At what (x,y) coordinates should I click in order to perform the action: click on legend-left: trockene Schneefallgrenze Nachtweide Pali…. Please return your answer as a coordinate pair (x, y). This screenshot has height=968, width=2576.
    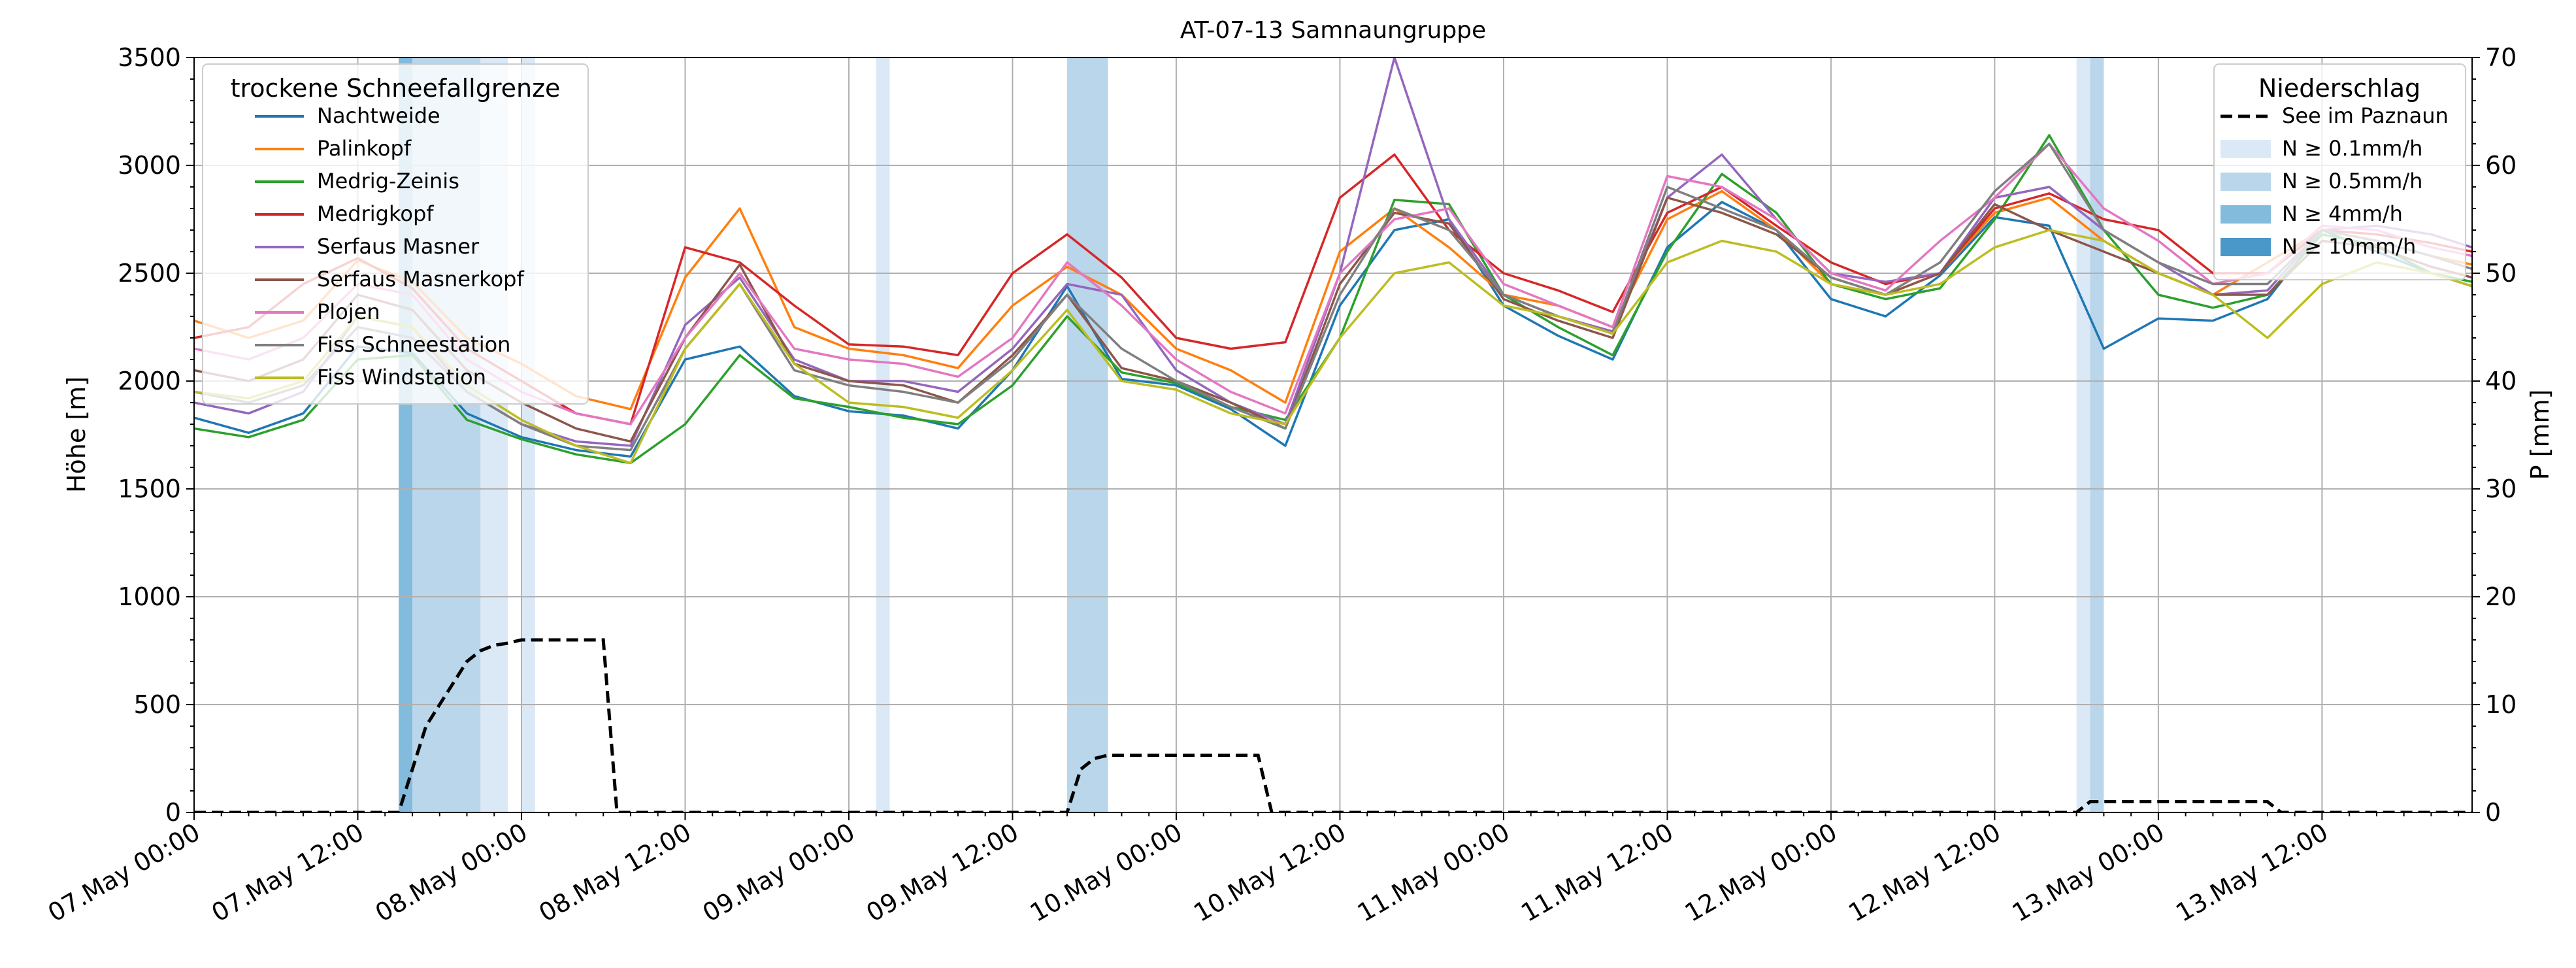
    Looking at the image, I should click on (395, 234).